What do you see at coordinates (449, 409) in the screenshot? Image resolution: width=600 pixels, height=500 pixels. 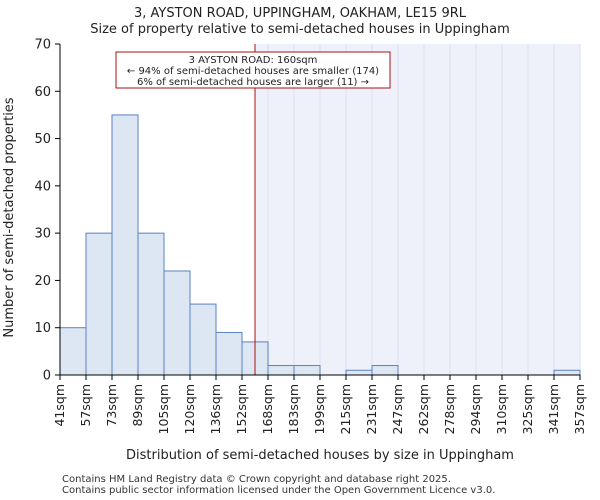 I see `x-tick-label: 278sqm` at bounding box center [449, 409].